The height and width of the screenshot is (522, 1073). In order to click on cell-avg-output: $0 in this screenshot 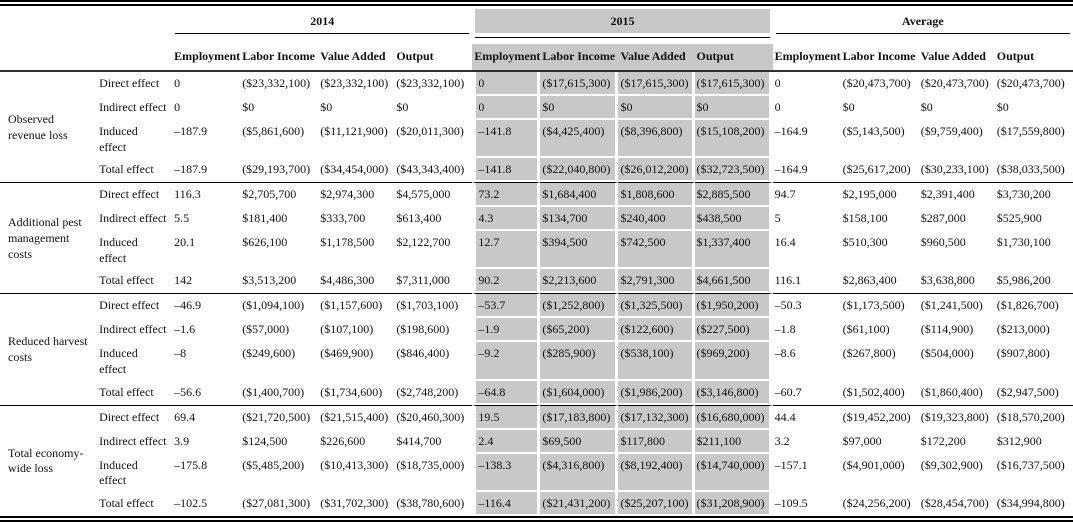, I will do `click(1002, 107)`.